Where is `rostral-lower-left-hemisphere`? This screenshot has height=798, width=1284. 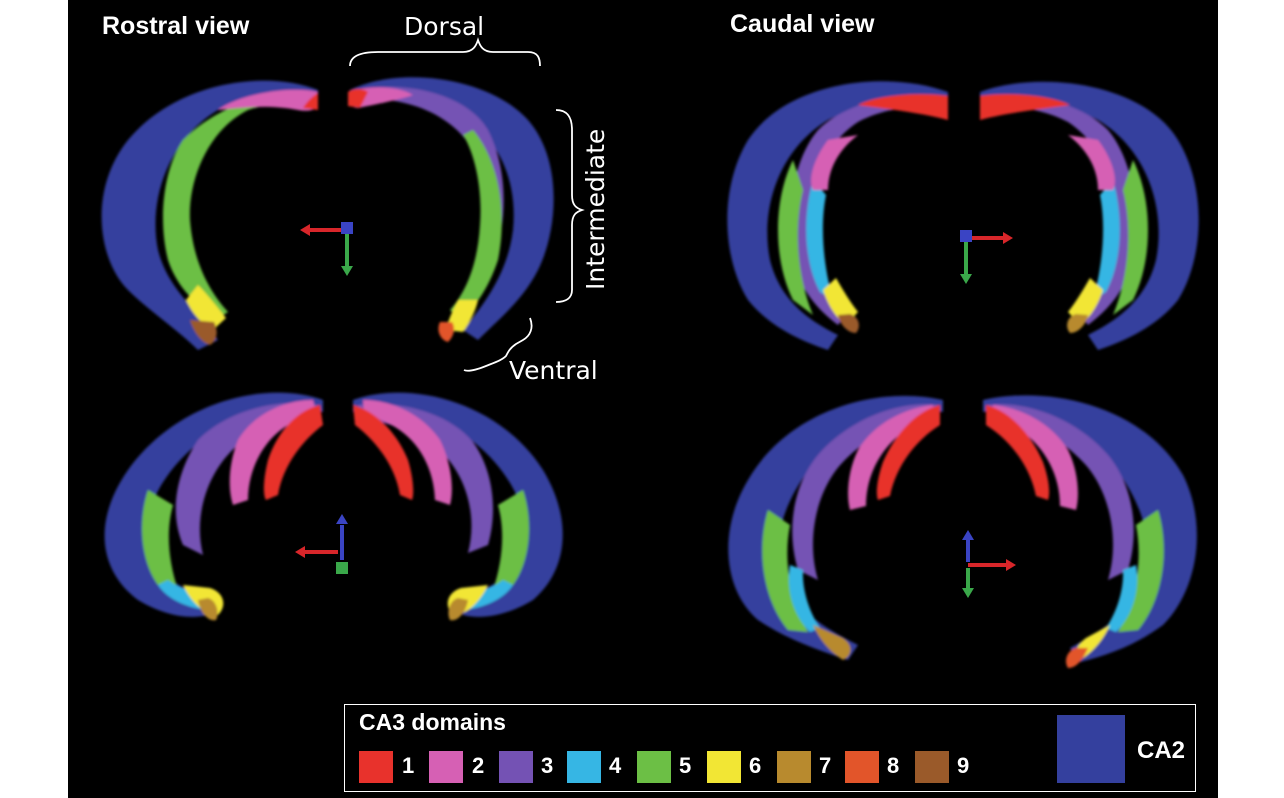 rostral-lower-left-hemisphere is located at coordinates (213, 506).